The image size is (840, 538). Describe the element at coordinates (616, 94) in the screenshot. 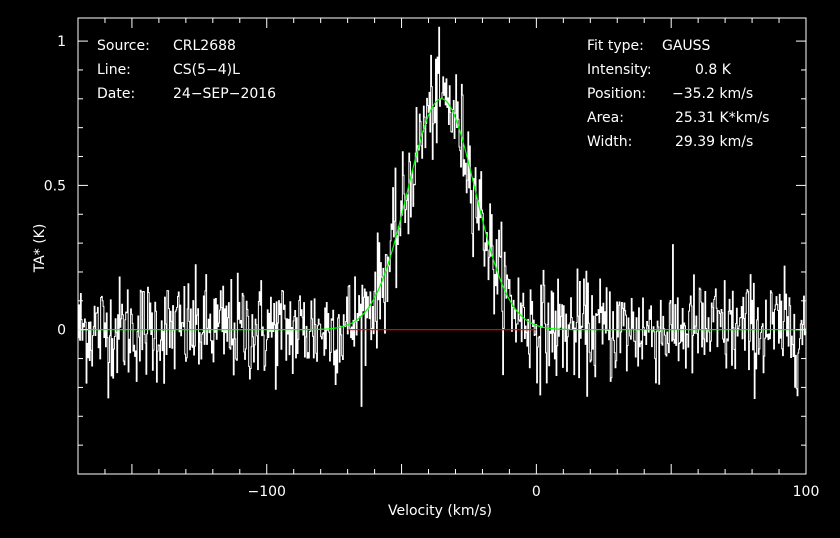

I see `fit-position-label: Position:` at that location.